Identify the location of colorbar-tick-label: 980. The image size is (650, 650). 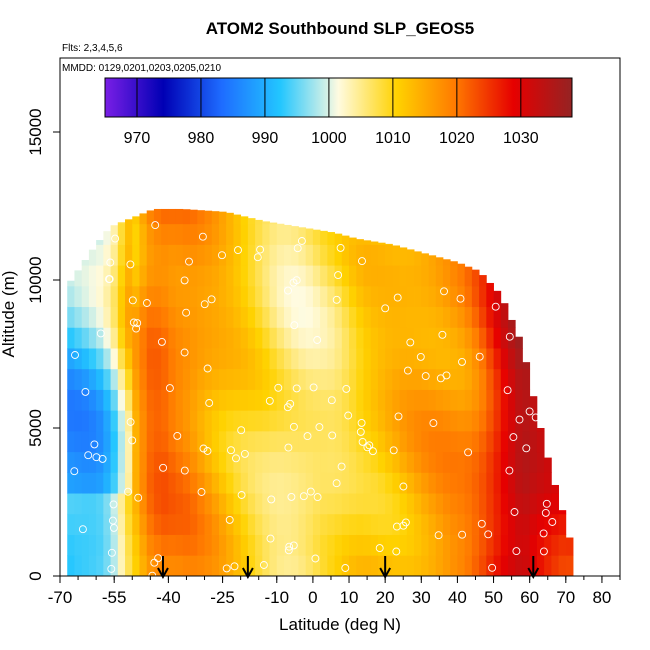
(201, 138).